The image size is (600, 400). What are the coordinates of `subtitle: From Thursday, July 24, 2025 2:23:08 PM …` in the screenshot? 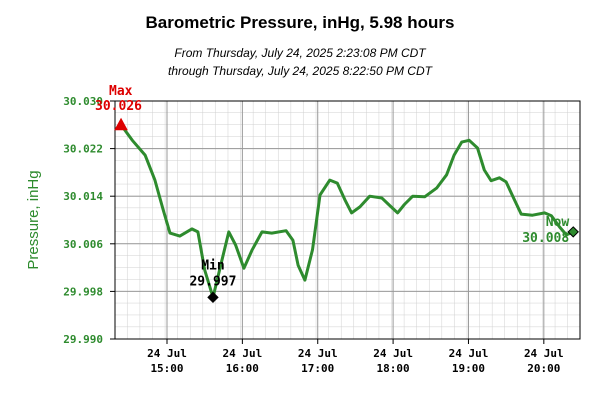 It's located at (300, 53).